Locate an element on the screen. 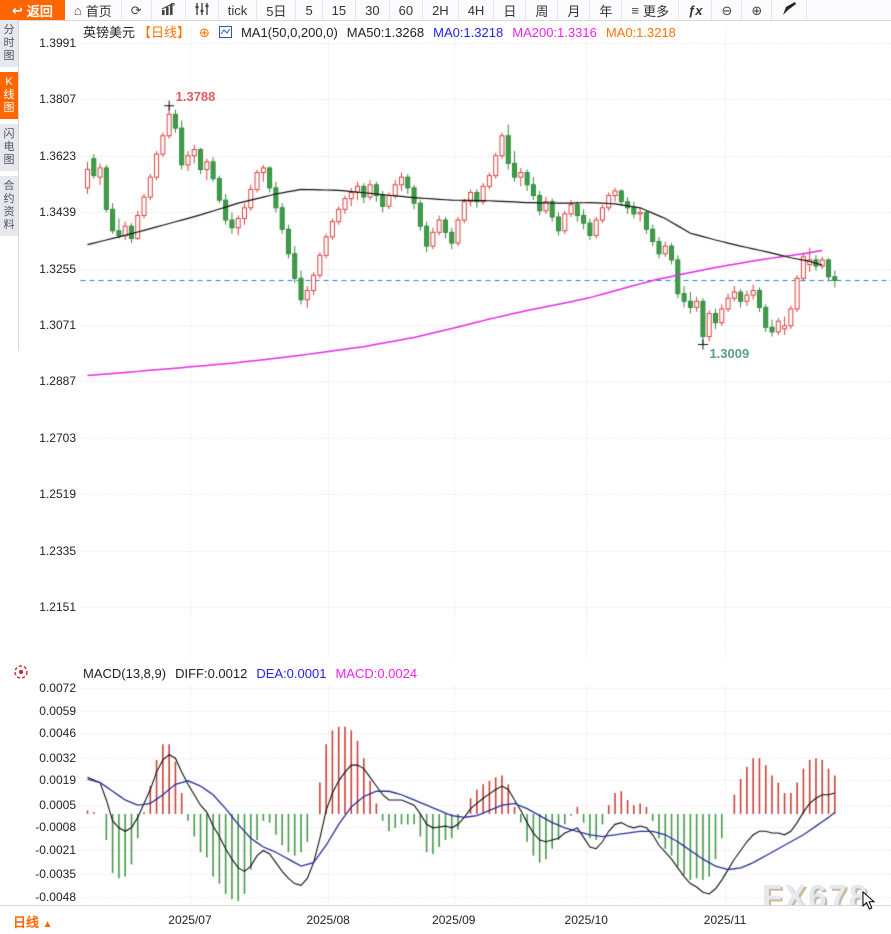  axis-tick-label: 0.0019 is located at coordinates (57, 780).